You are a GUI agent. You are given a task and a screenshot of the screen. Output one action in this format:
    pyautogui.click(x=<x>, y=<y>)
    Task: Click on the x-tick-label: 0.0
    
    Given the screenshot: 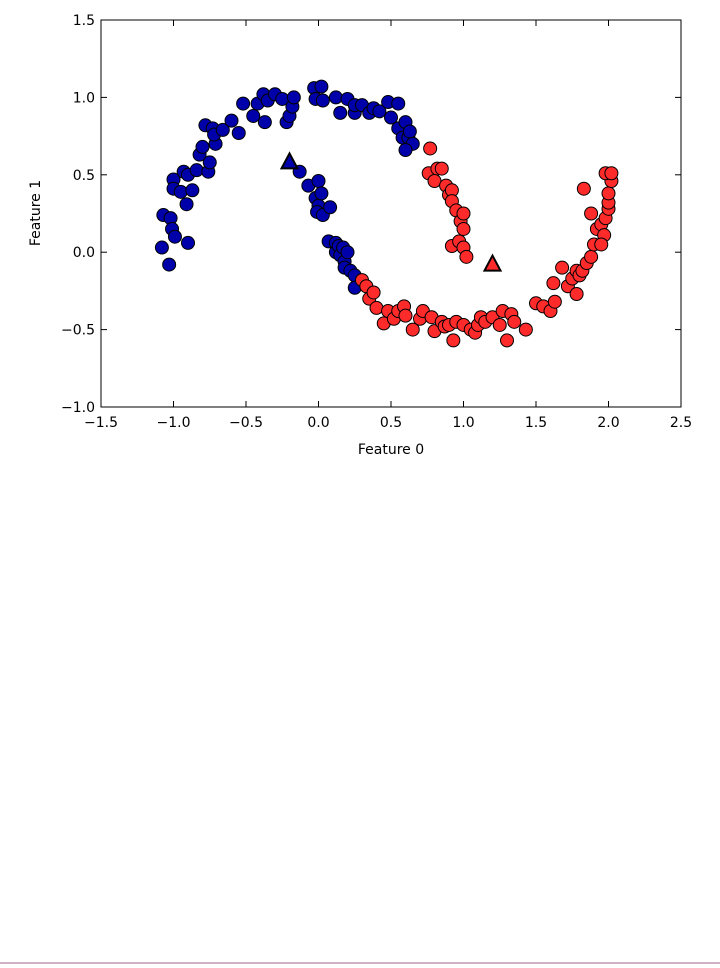 What is the action you would take?
    pyautogui.click(x=318, y=423)
    